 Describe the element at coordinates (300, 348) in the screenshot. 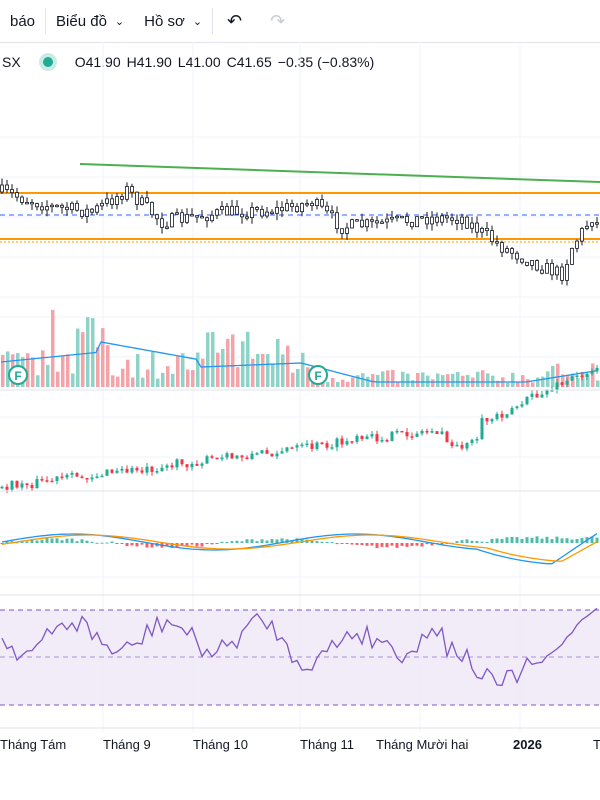

I see `volume-pane: F F` at that location.